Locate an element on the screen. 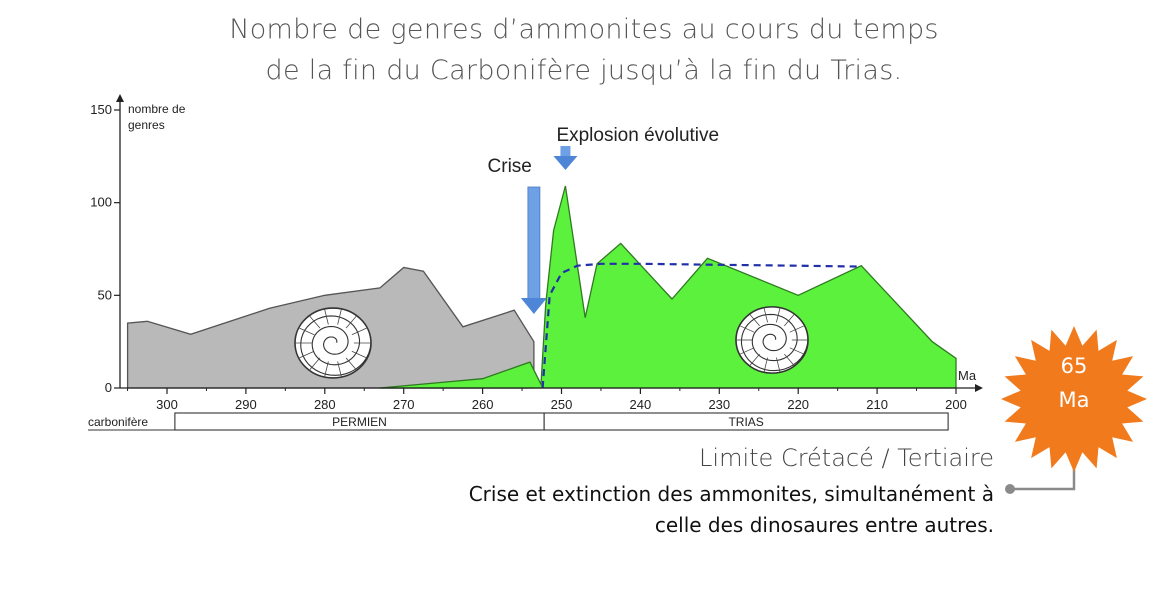 Image resolution: width=1149 pixels, height=607 pixels. period-label-1: PERMIEN is located at coordinates (359, 422).